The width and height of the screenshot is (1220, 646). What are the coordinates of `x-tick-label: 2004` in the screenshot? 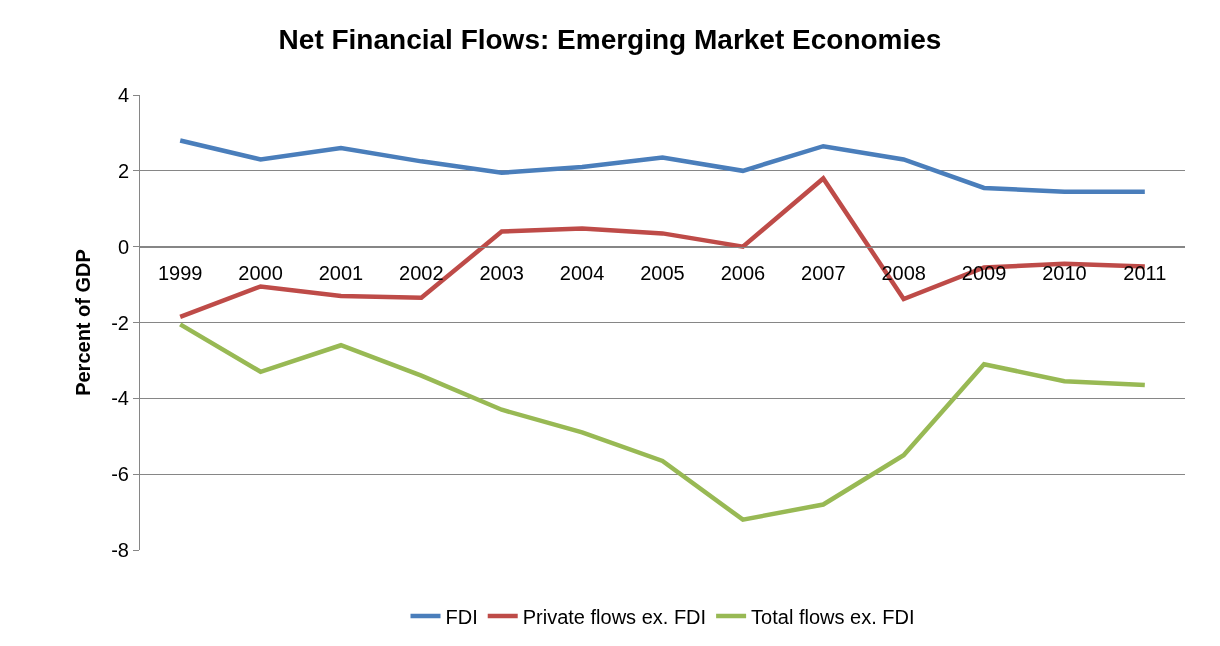 It's located at (582, 272).